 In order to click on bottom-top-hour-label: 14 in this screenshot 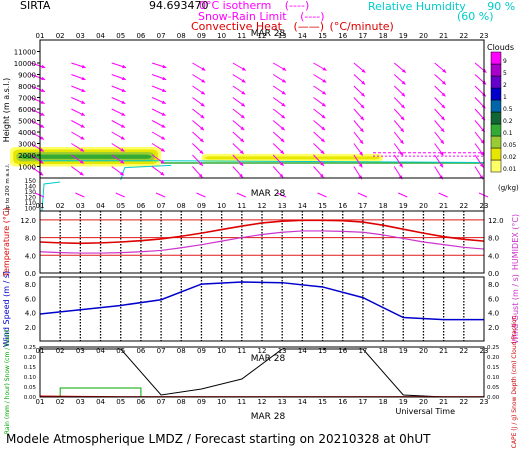, I will do `click(302, 351)`.